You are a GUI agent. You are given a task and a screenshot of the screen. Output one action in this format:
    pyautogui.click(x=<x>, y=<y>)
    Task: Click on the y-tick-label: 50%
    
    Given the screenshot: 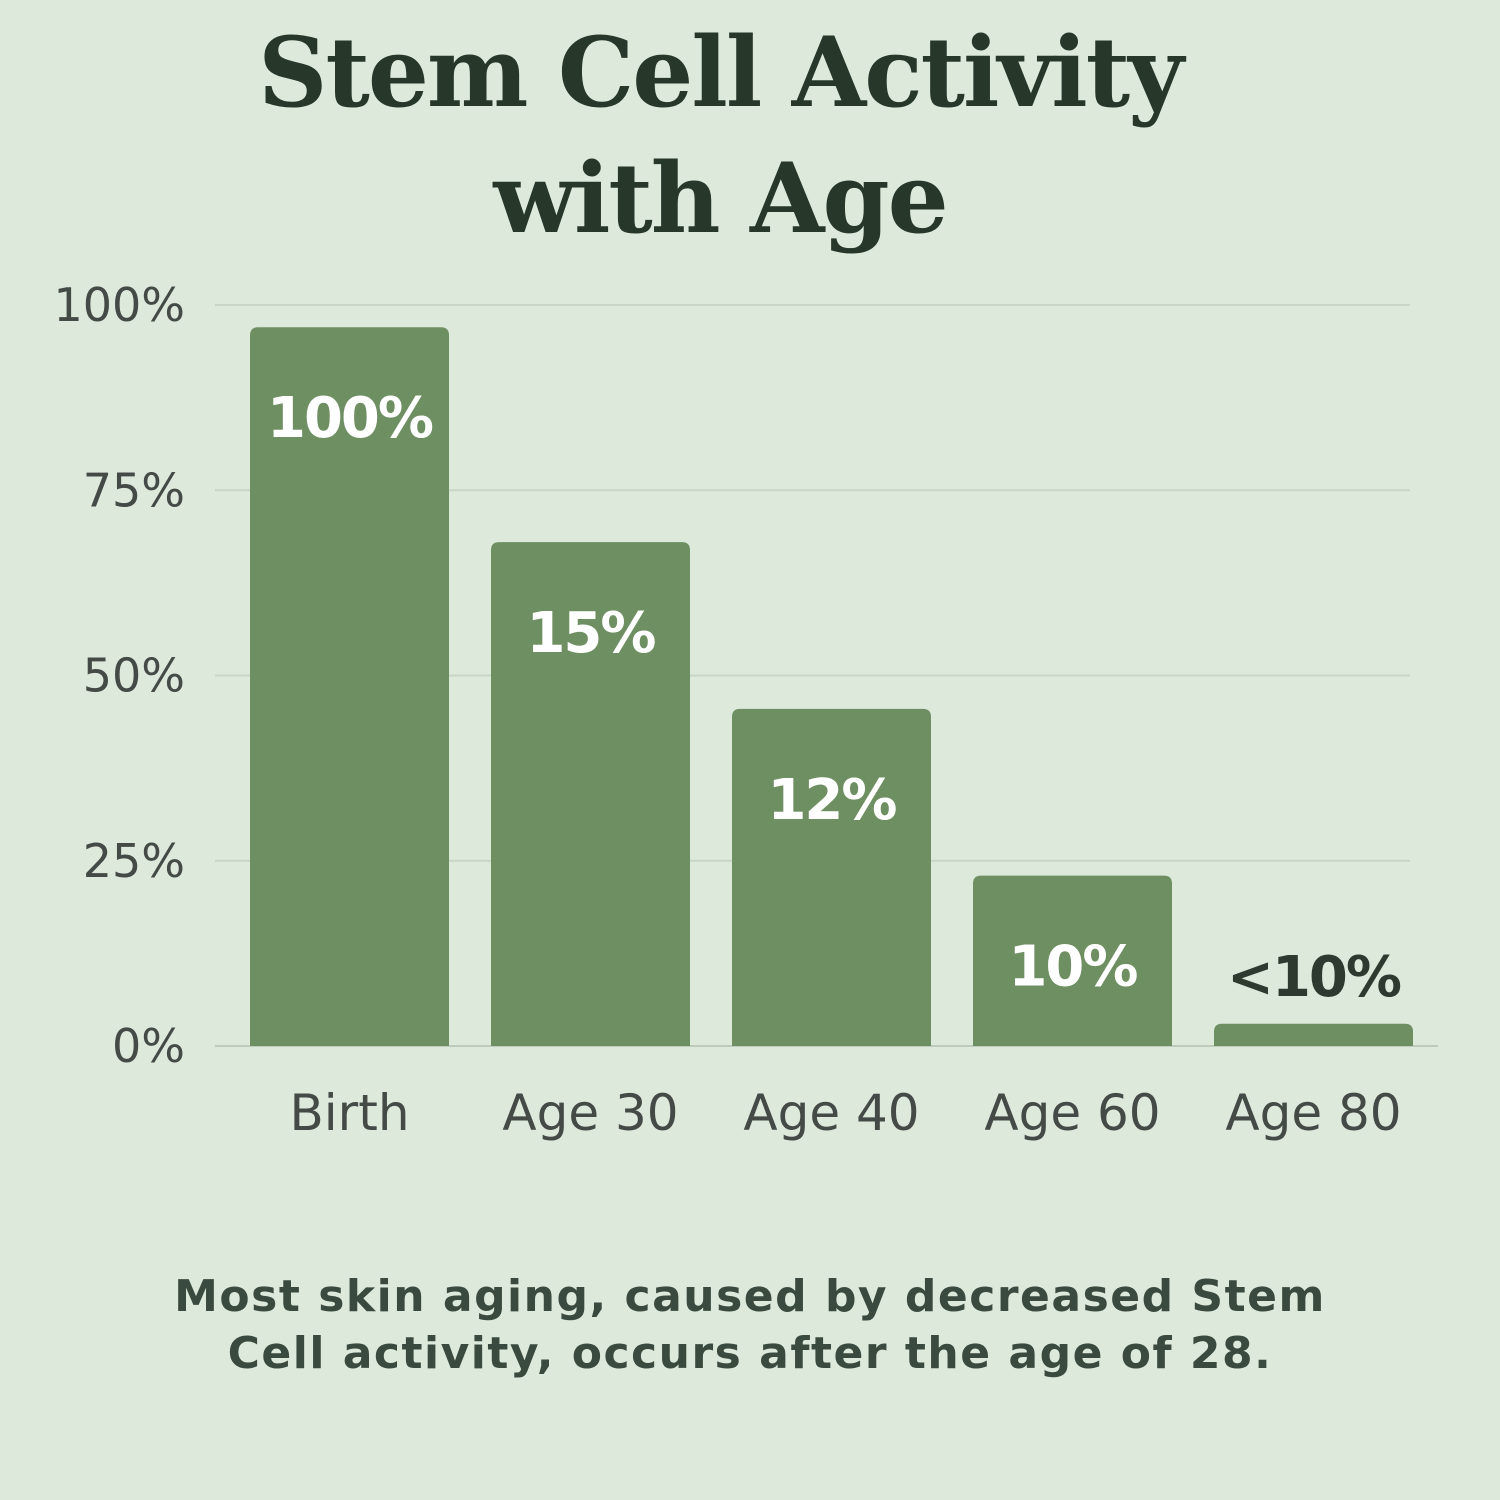 What is the action you would take?
    pyautogui.click(x=134, y=676)
    